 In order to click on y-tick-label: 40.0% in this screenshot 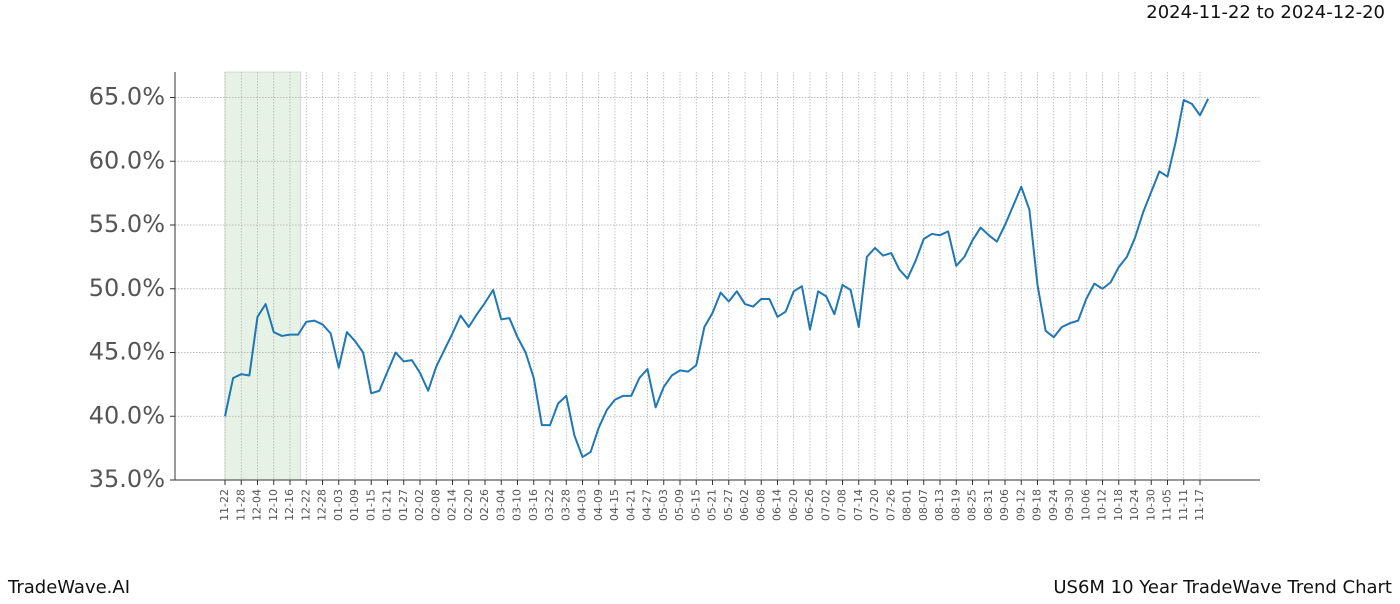, I will do `click(127, 415)`.